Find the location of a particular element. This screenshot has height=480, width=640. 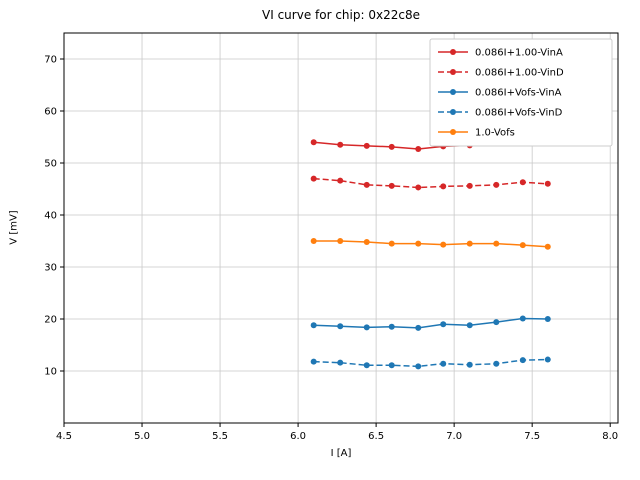

chart-title: VI curve for chip: 0x22c8e is located at coordinates (341, 15).